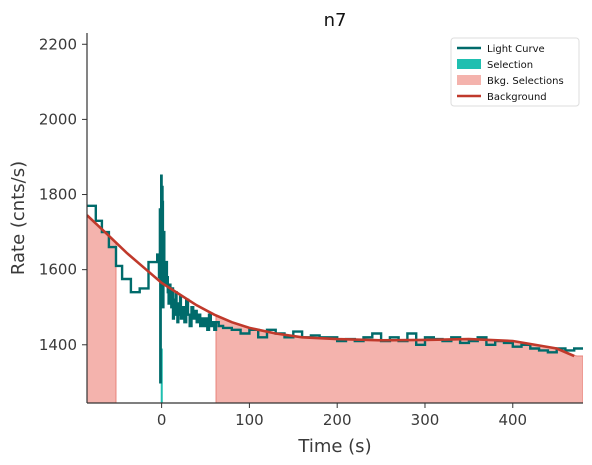 The height and width of the screenshot is (465, 592). Describe the element at coordinates (162, 420) in the screenshot. I see `x-tick-label: 0` at that location.